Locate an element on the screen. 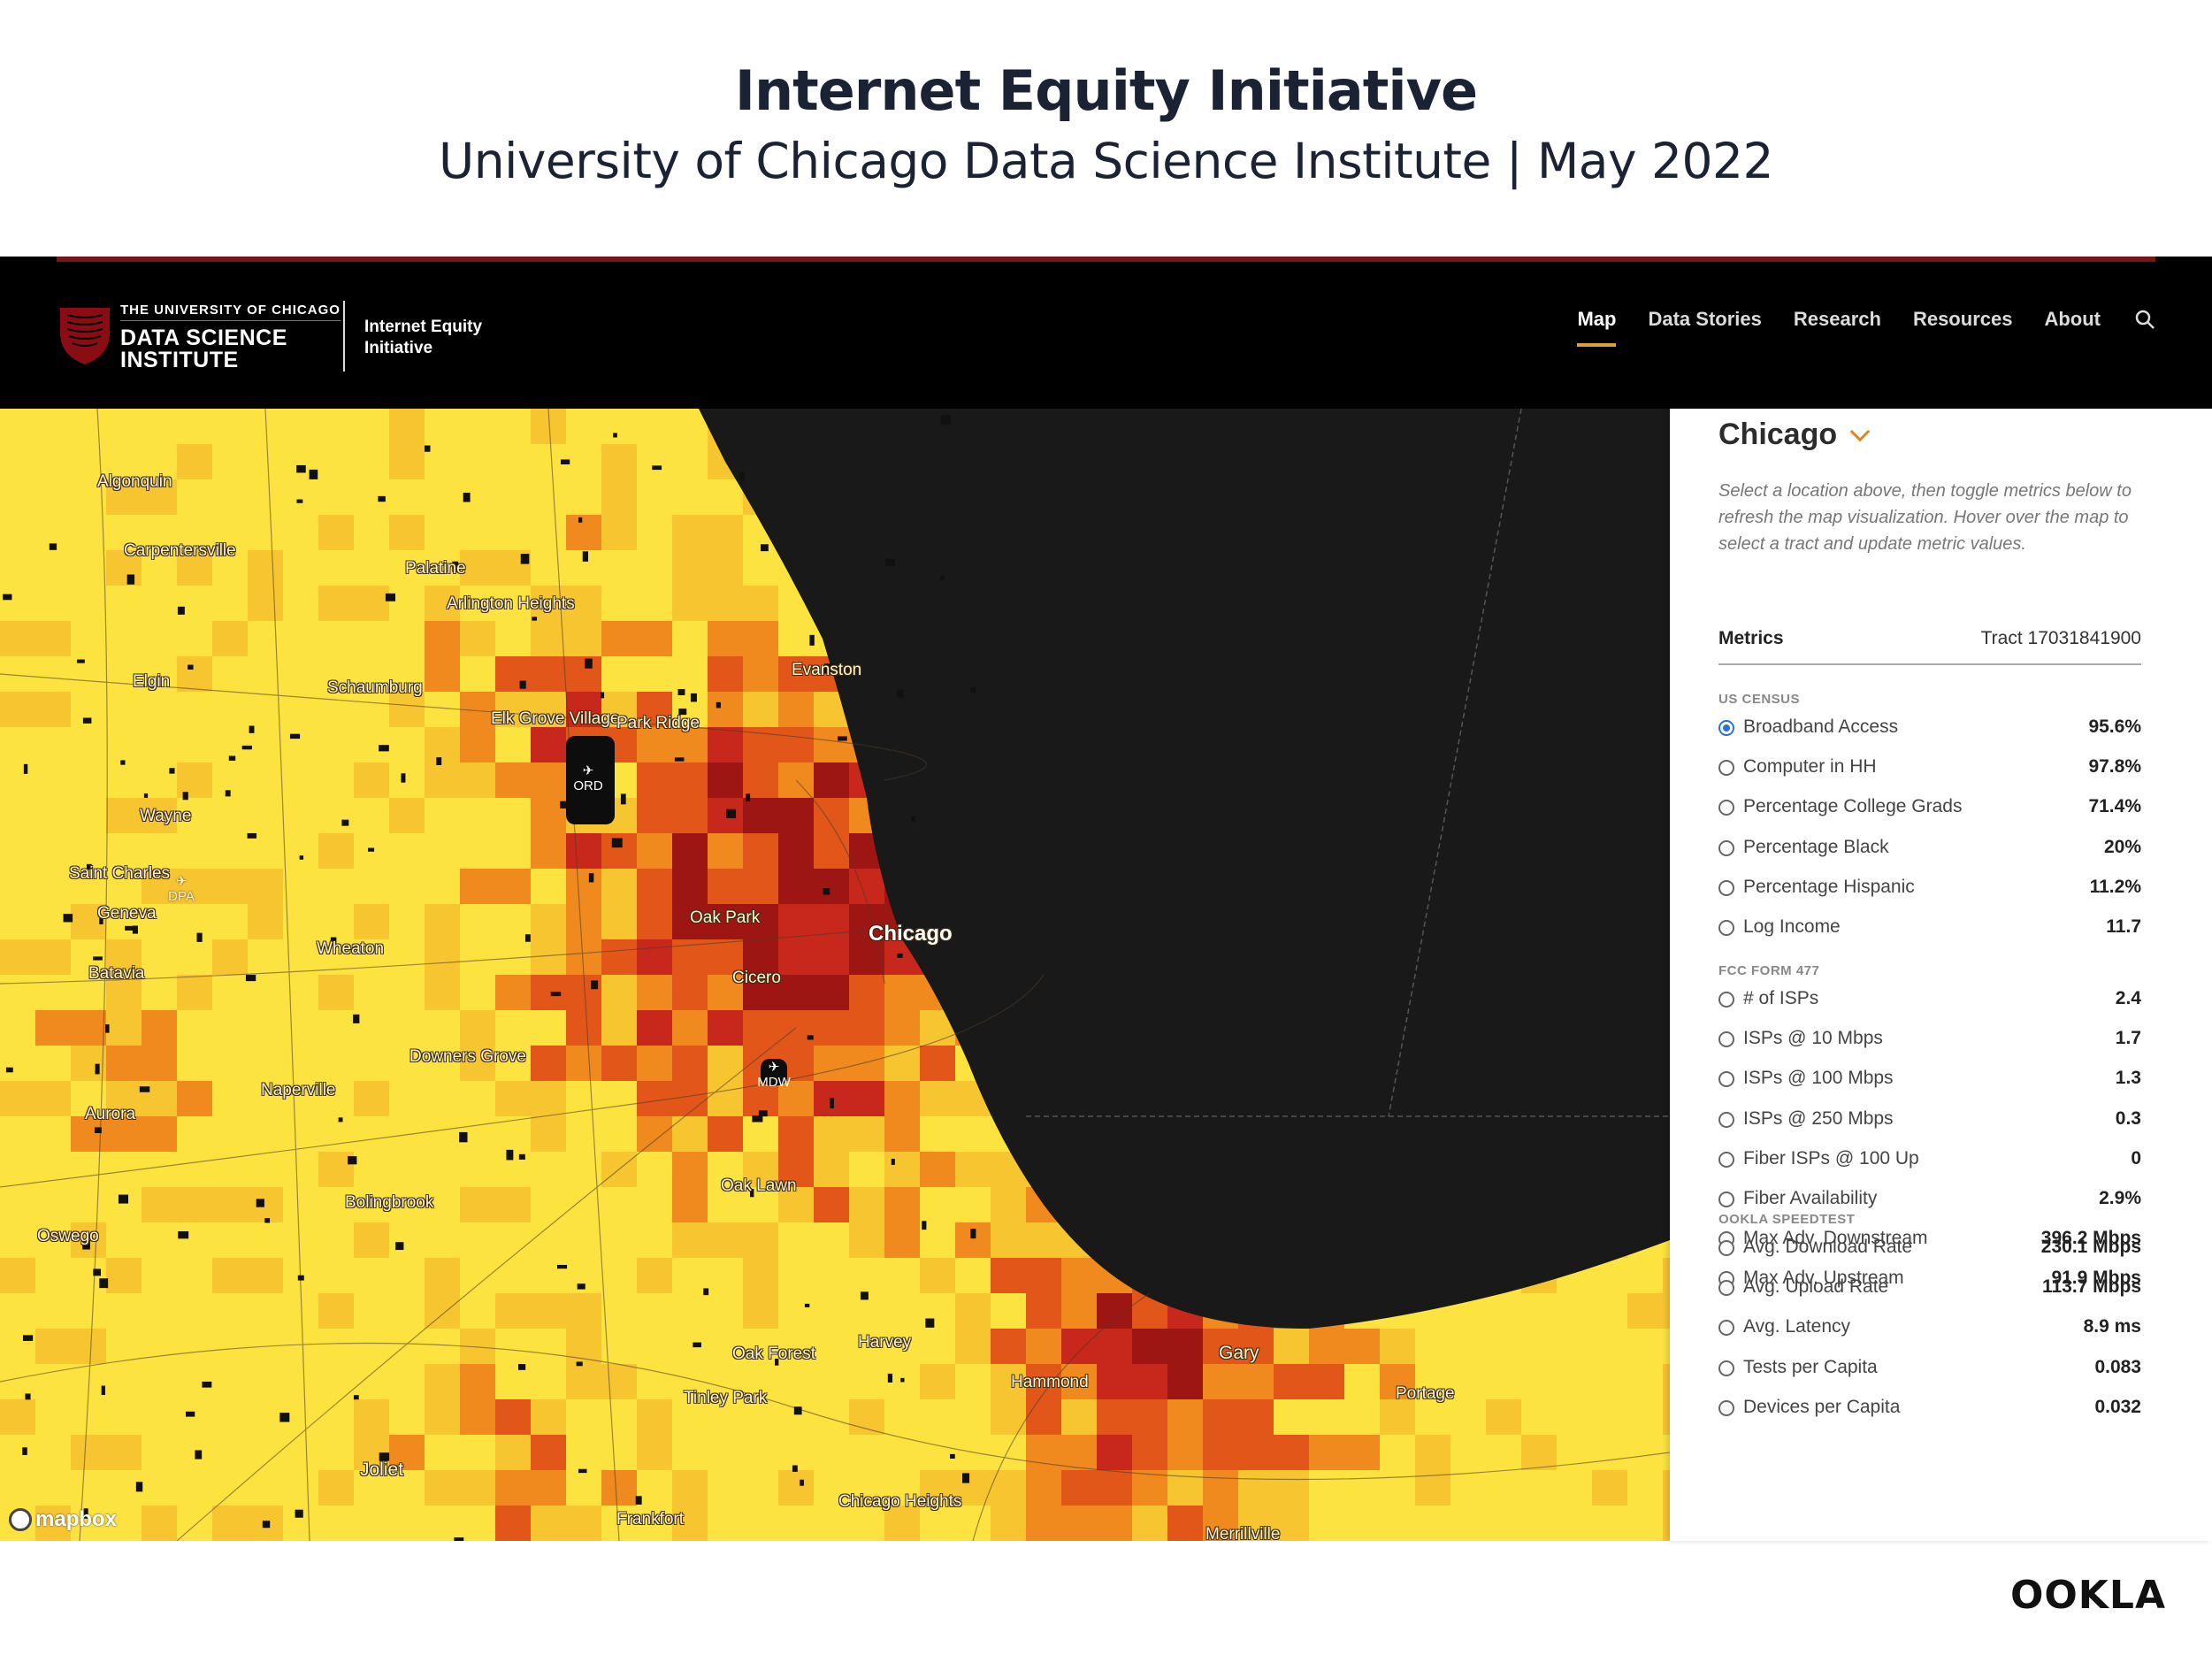 The height and width of the screenshot is (1678, 2212). search-icon is located at coordinates (2145, 320).